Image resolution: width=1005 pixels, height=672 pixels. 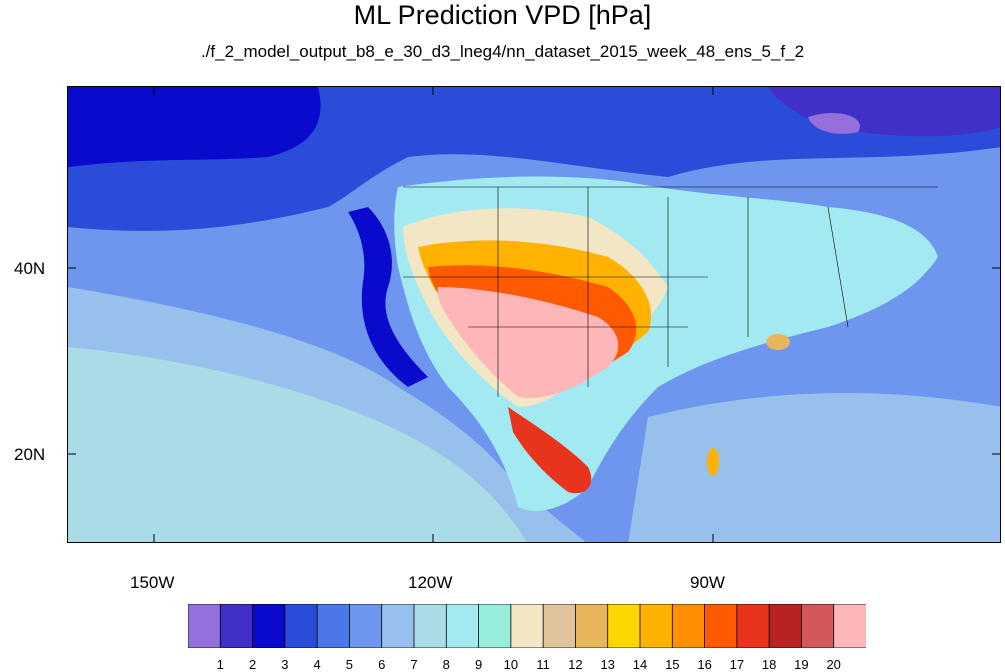 I want to click on lat-label-20n: 20N, so click(x=30, y=454).